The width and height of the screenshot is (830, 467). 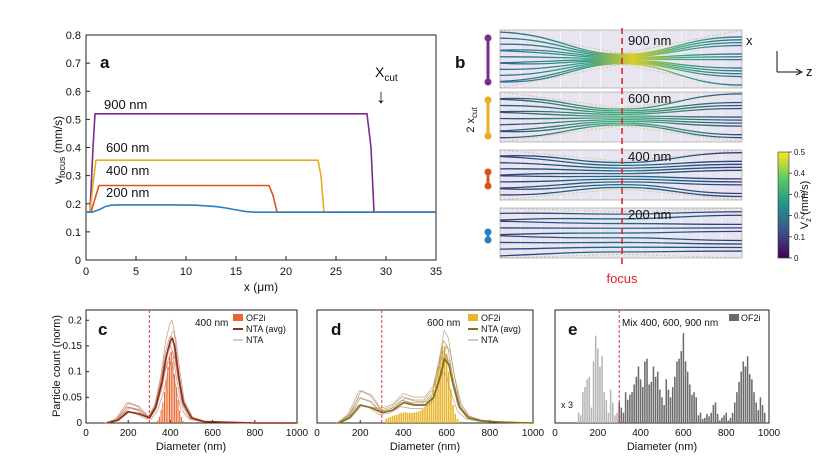 What do you see at coordinates (127, 147) in the screenshot?
I see `label-600nm: 600 nm` at bounding box center [127, 147].